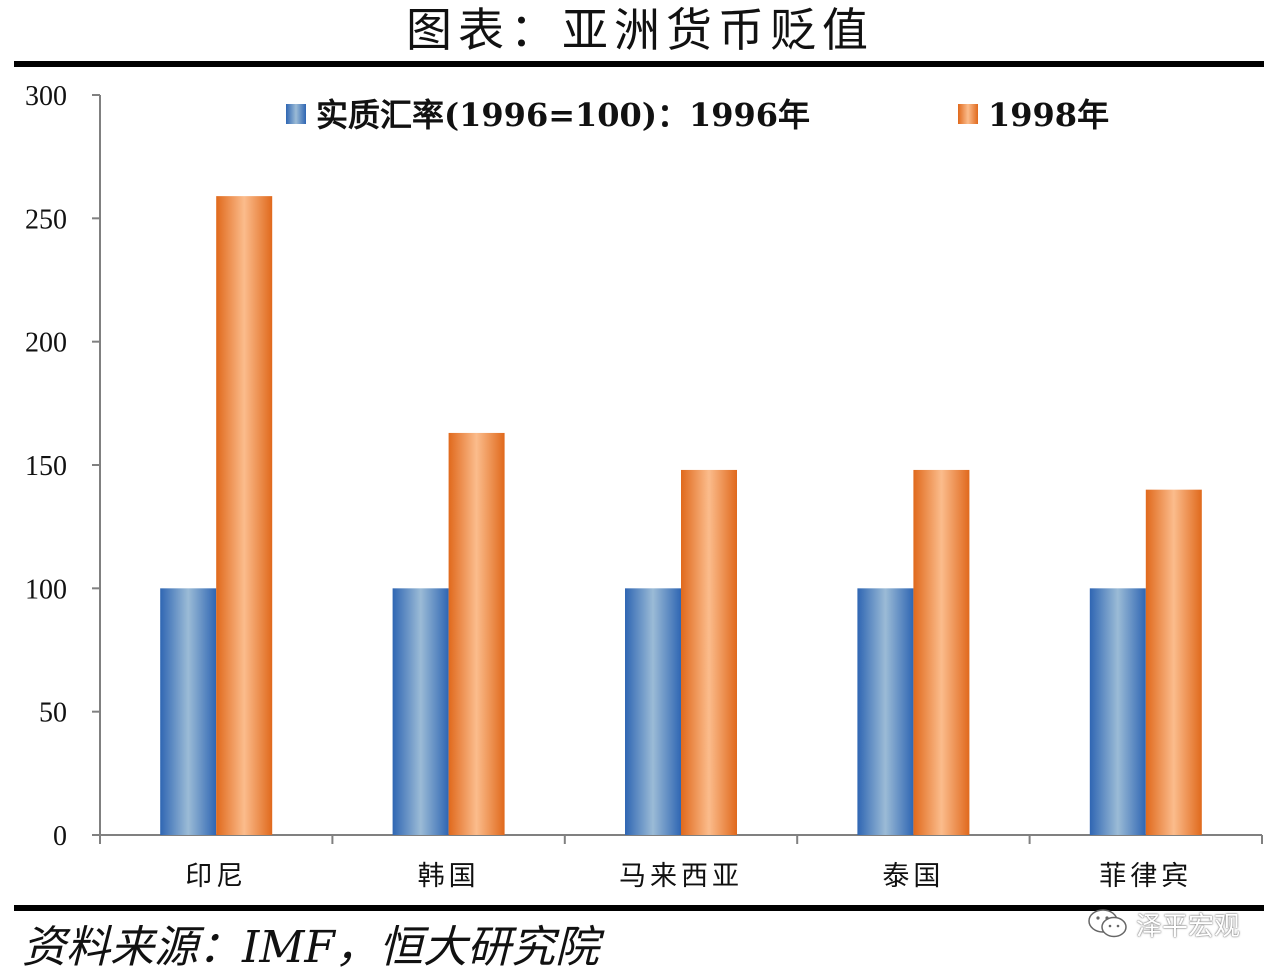 The width and height of the screenshot is (1280, 980). Describe the element at coordinates (46, 466) in the screenshot. I see `y-tick-label: 150` at that location.